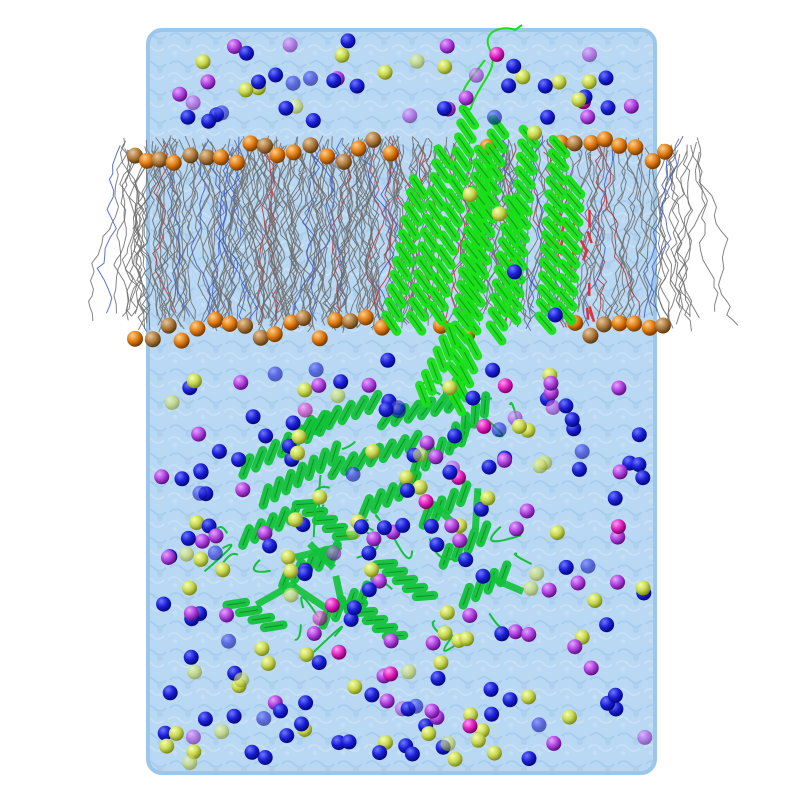 This screenshot has height=800, width=800. I want to click on soluble-domain, so click(368, 518).